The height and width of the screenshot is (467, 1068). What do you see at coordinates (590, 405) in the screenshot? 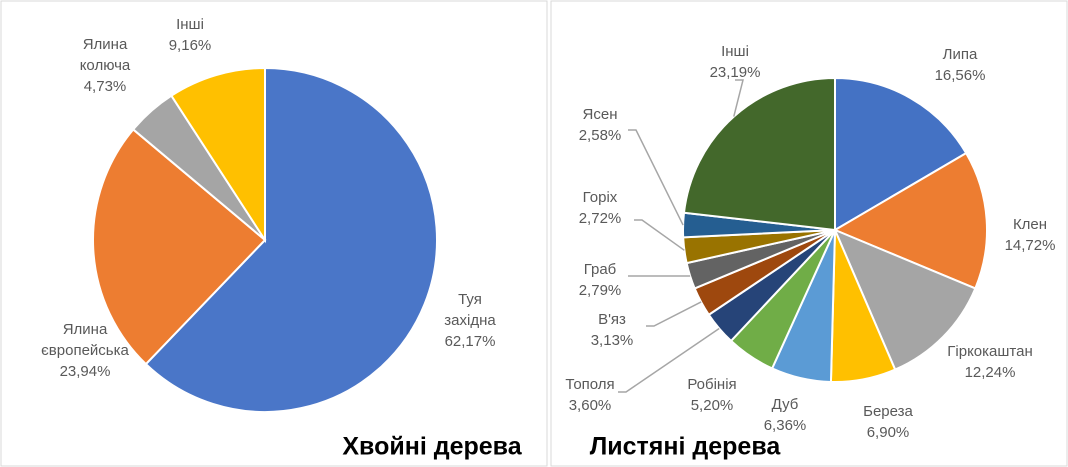
I see `slice-value-label: 3,60%` at bounding box center [590, 405].